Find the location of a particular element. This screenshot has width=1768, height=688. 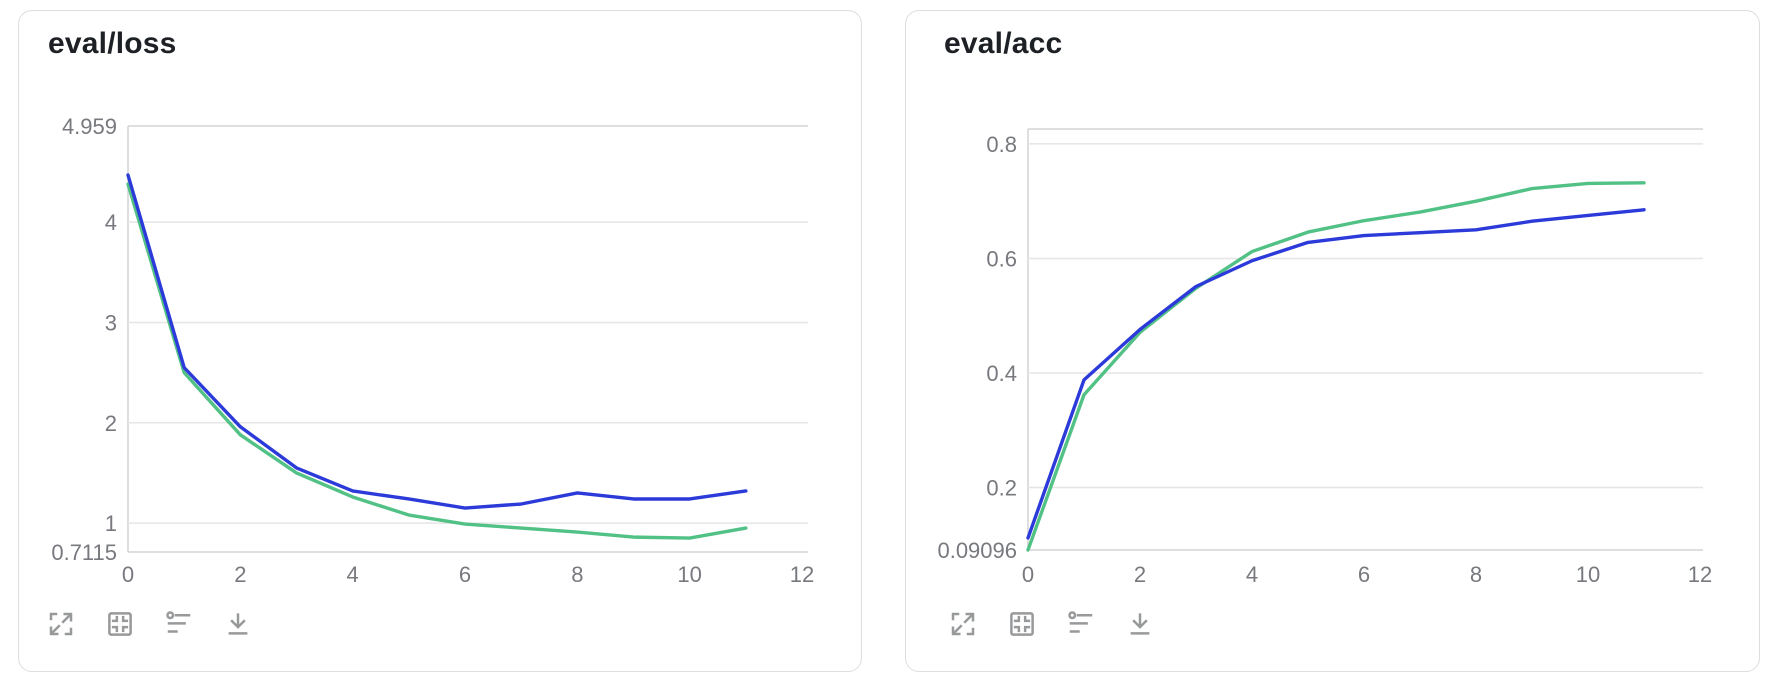

y-tick-label: 0.09096 is located at coordinates (977, 550).